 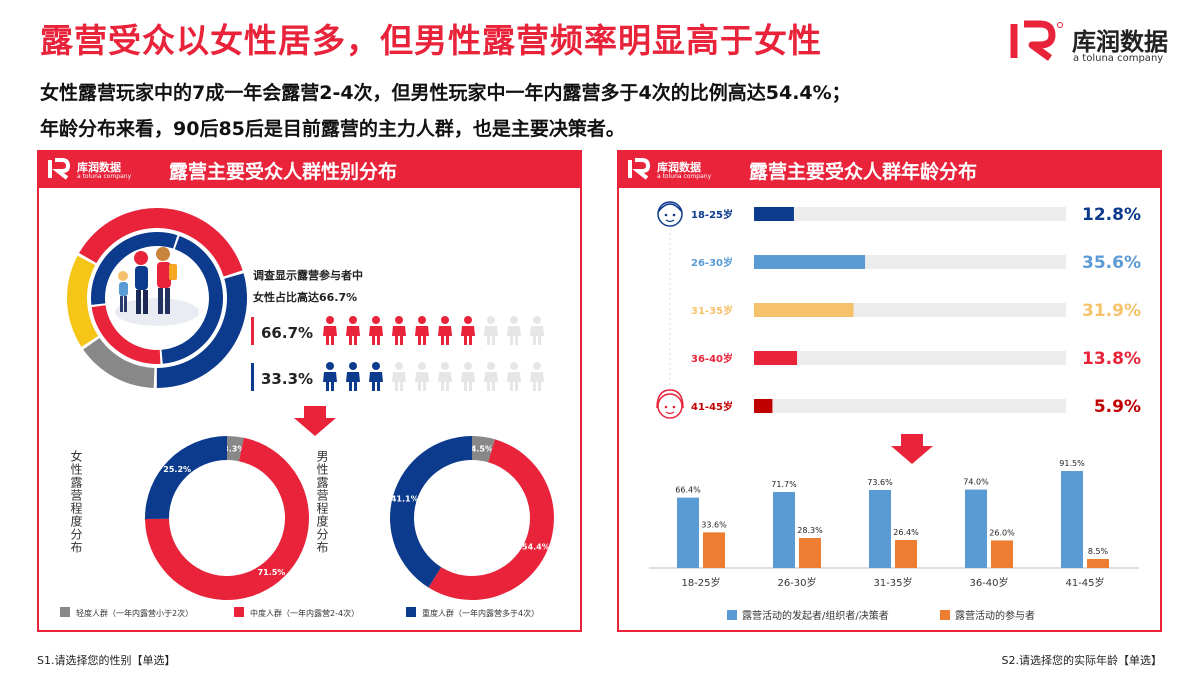 What do you see at coordinates (283, 172) in the screenshot?
I see `gender-panel-title: 露营主要受众人群性别分布` at bounding box center [283, 172].